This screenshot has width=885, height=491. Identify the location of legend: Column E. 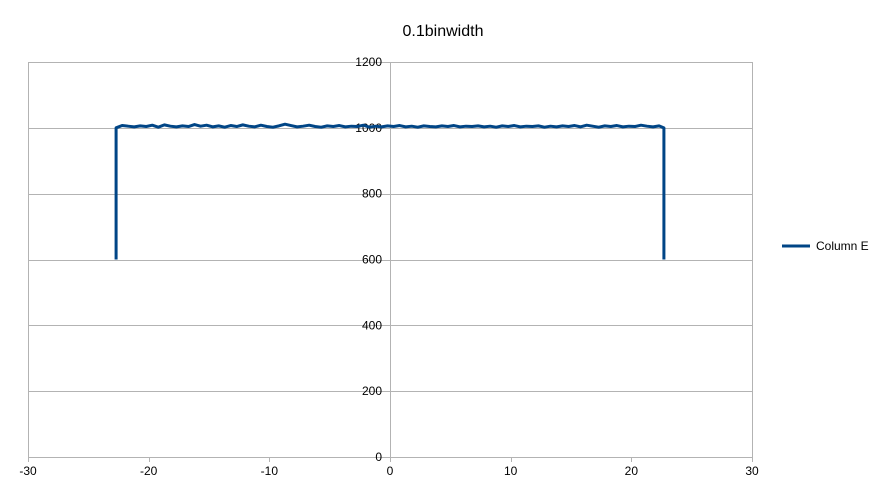
(825, 246).